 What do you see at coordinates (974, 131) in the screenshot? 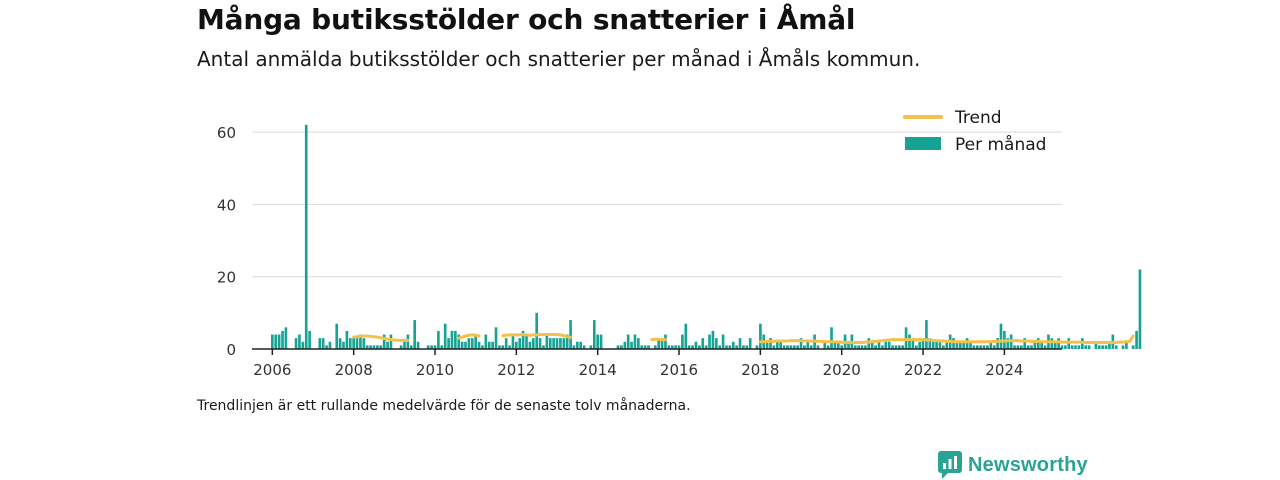
I see `legend: Trend Per månad` at bounding box center [974, 131].